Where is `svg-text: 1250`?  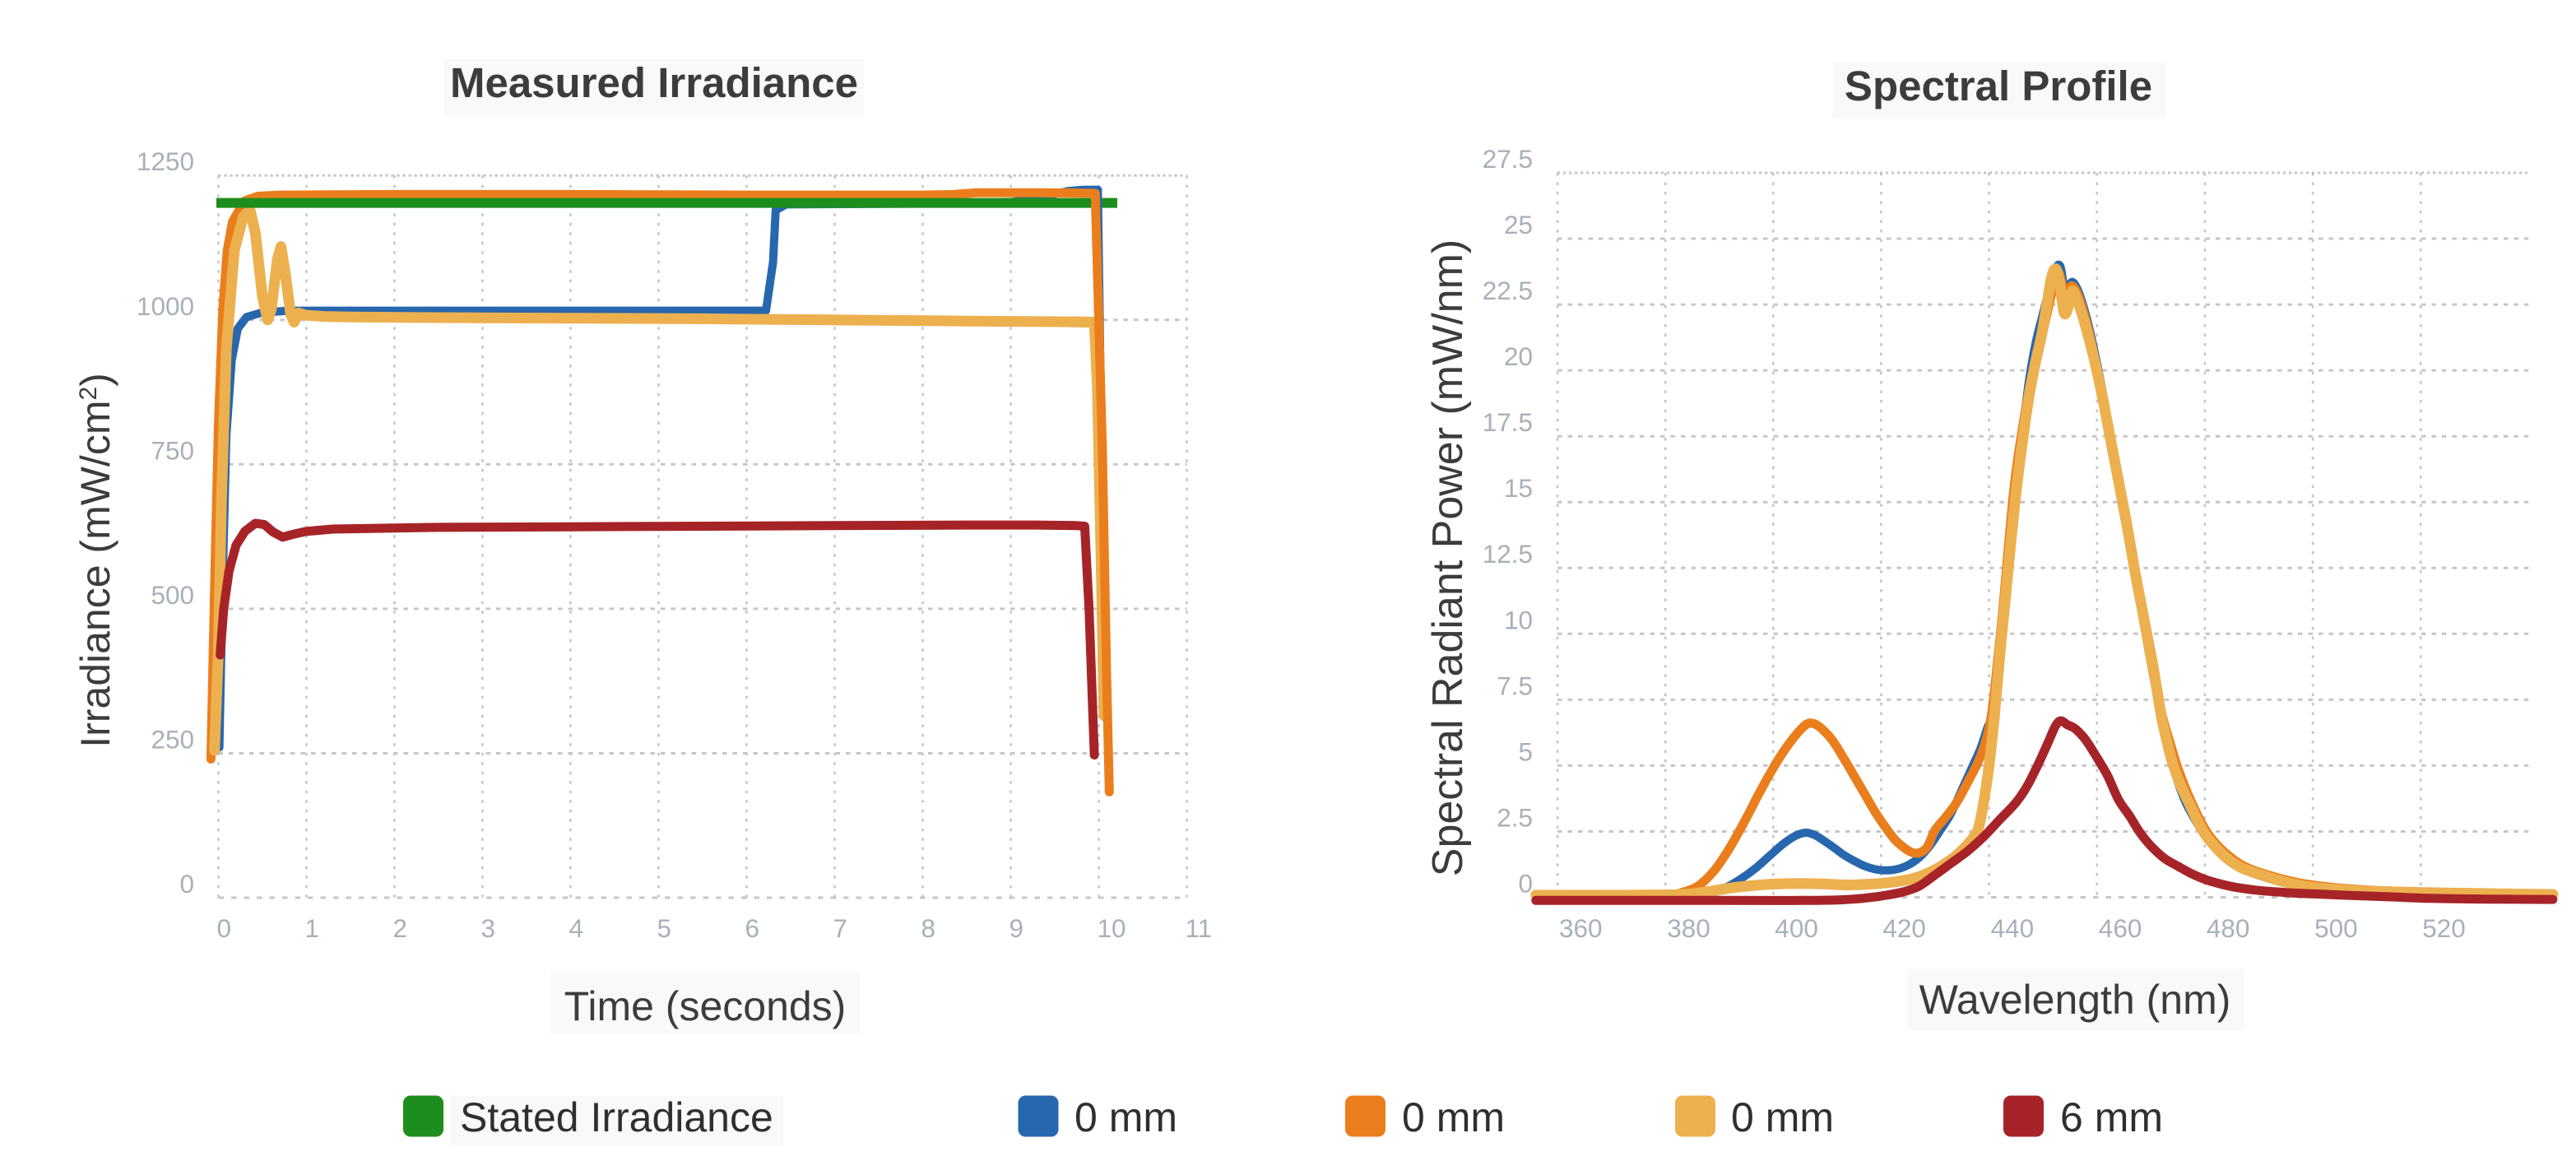
svg-text: 1250 is located at coordinates (165, 161).